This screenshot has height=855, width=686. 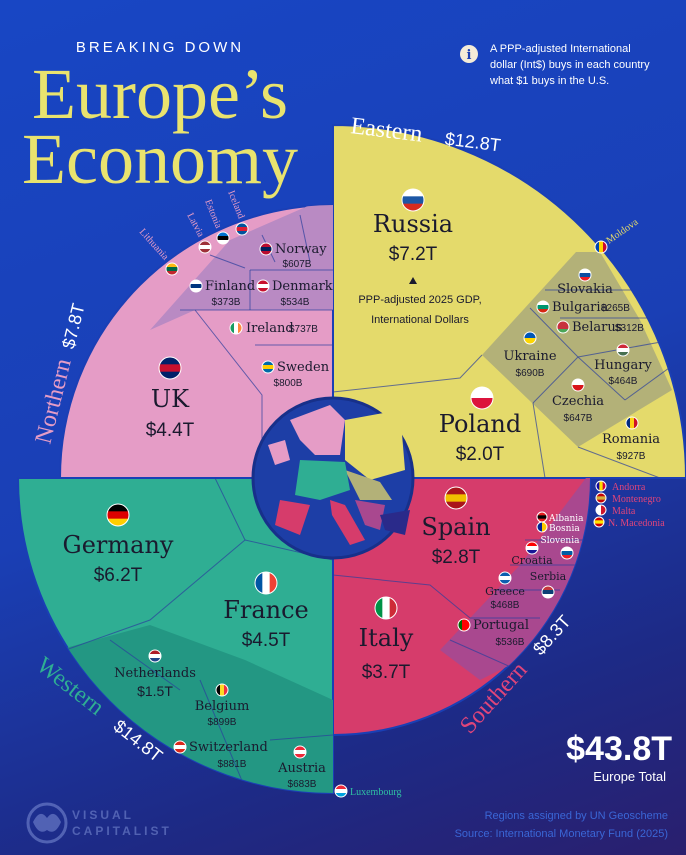 I want to click on country-ukraine: Ukraine $690B, so click(x=530, y=355).